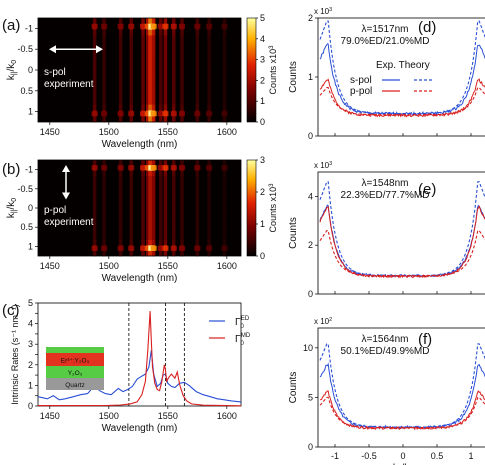 This screenshot has height=465, width=485. I want to click on legend-label: Γ0ED, so click(242, 323).